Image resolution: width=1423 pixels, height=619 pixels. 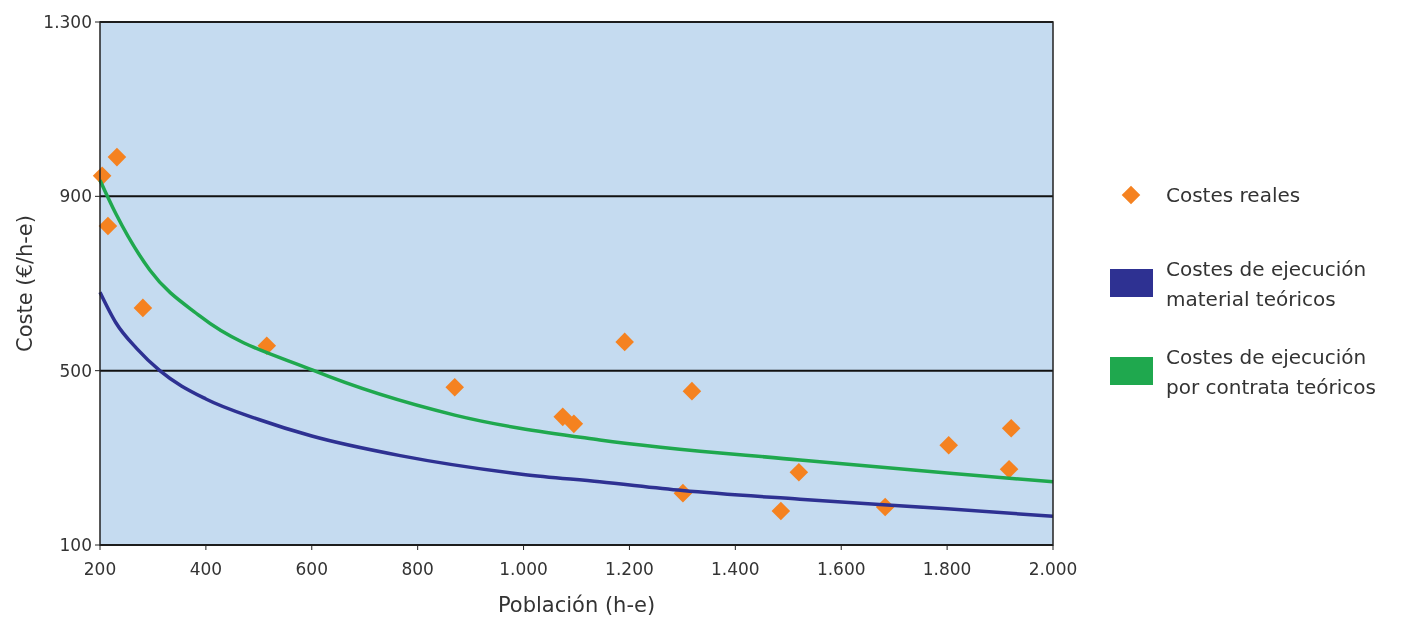 What do you see at coordinates (100, 569) in the screenshot?
I see `x-tick-label: 200` at bounding box center [100, 569].